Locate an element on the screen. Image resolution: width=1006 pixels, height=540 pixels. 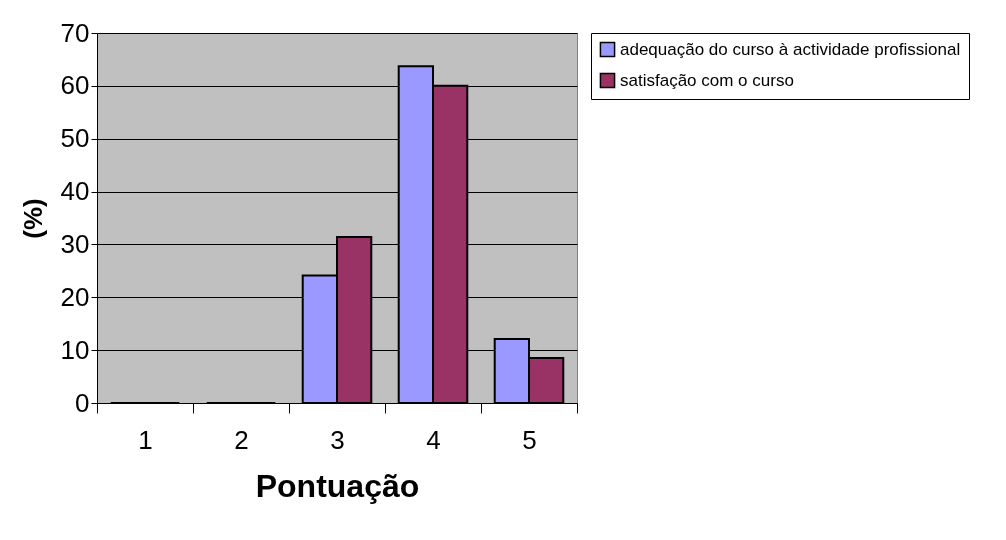
legend-label: satisfação com o curso is located at coordinates (707, 80).